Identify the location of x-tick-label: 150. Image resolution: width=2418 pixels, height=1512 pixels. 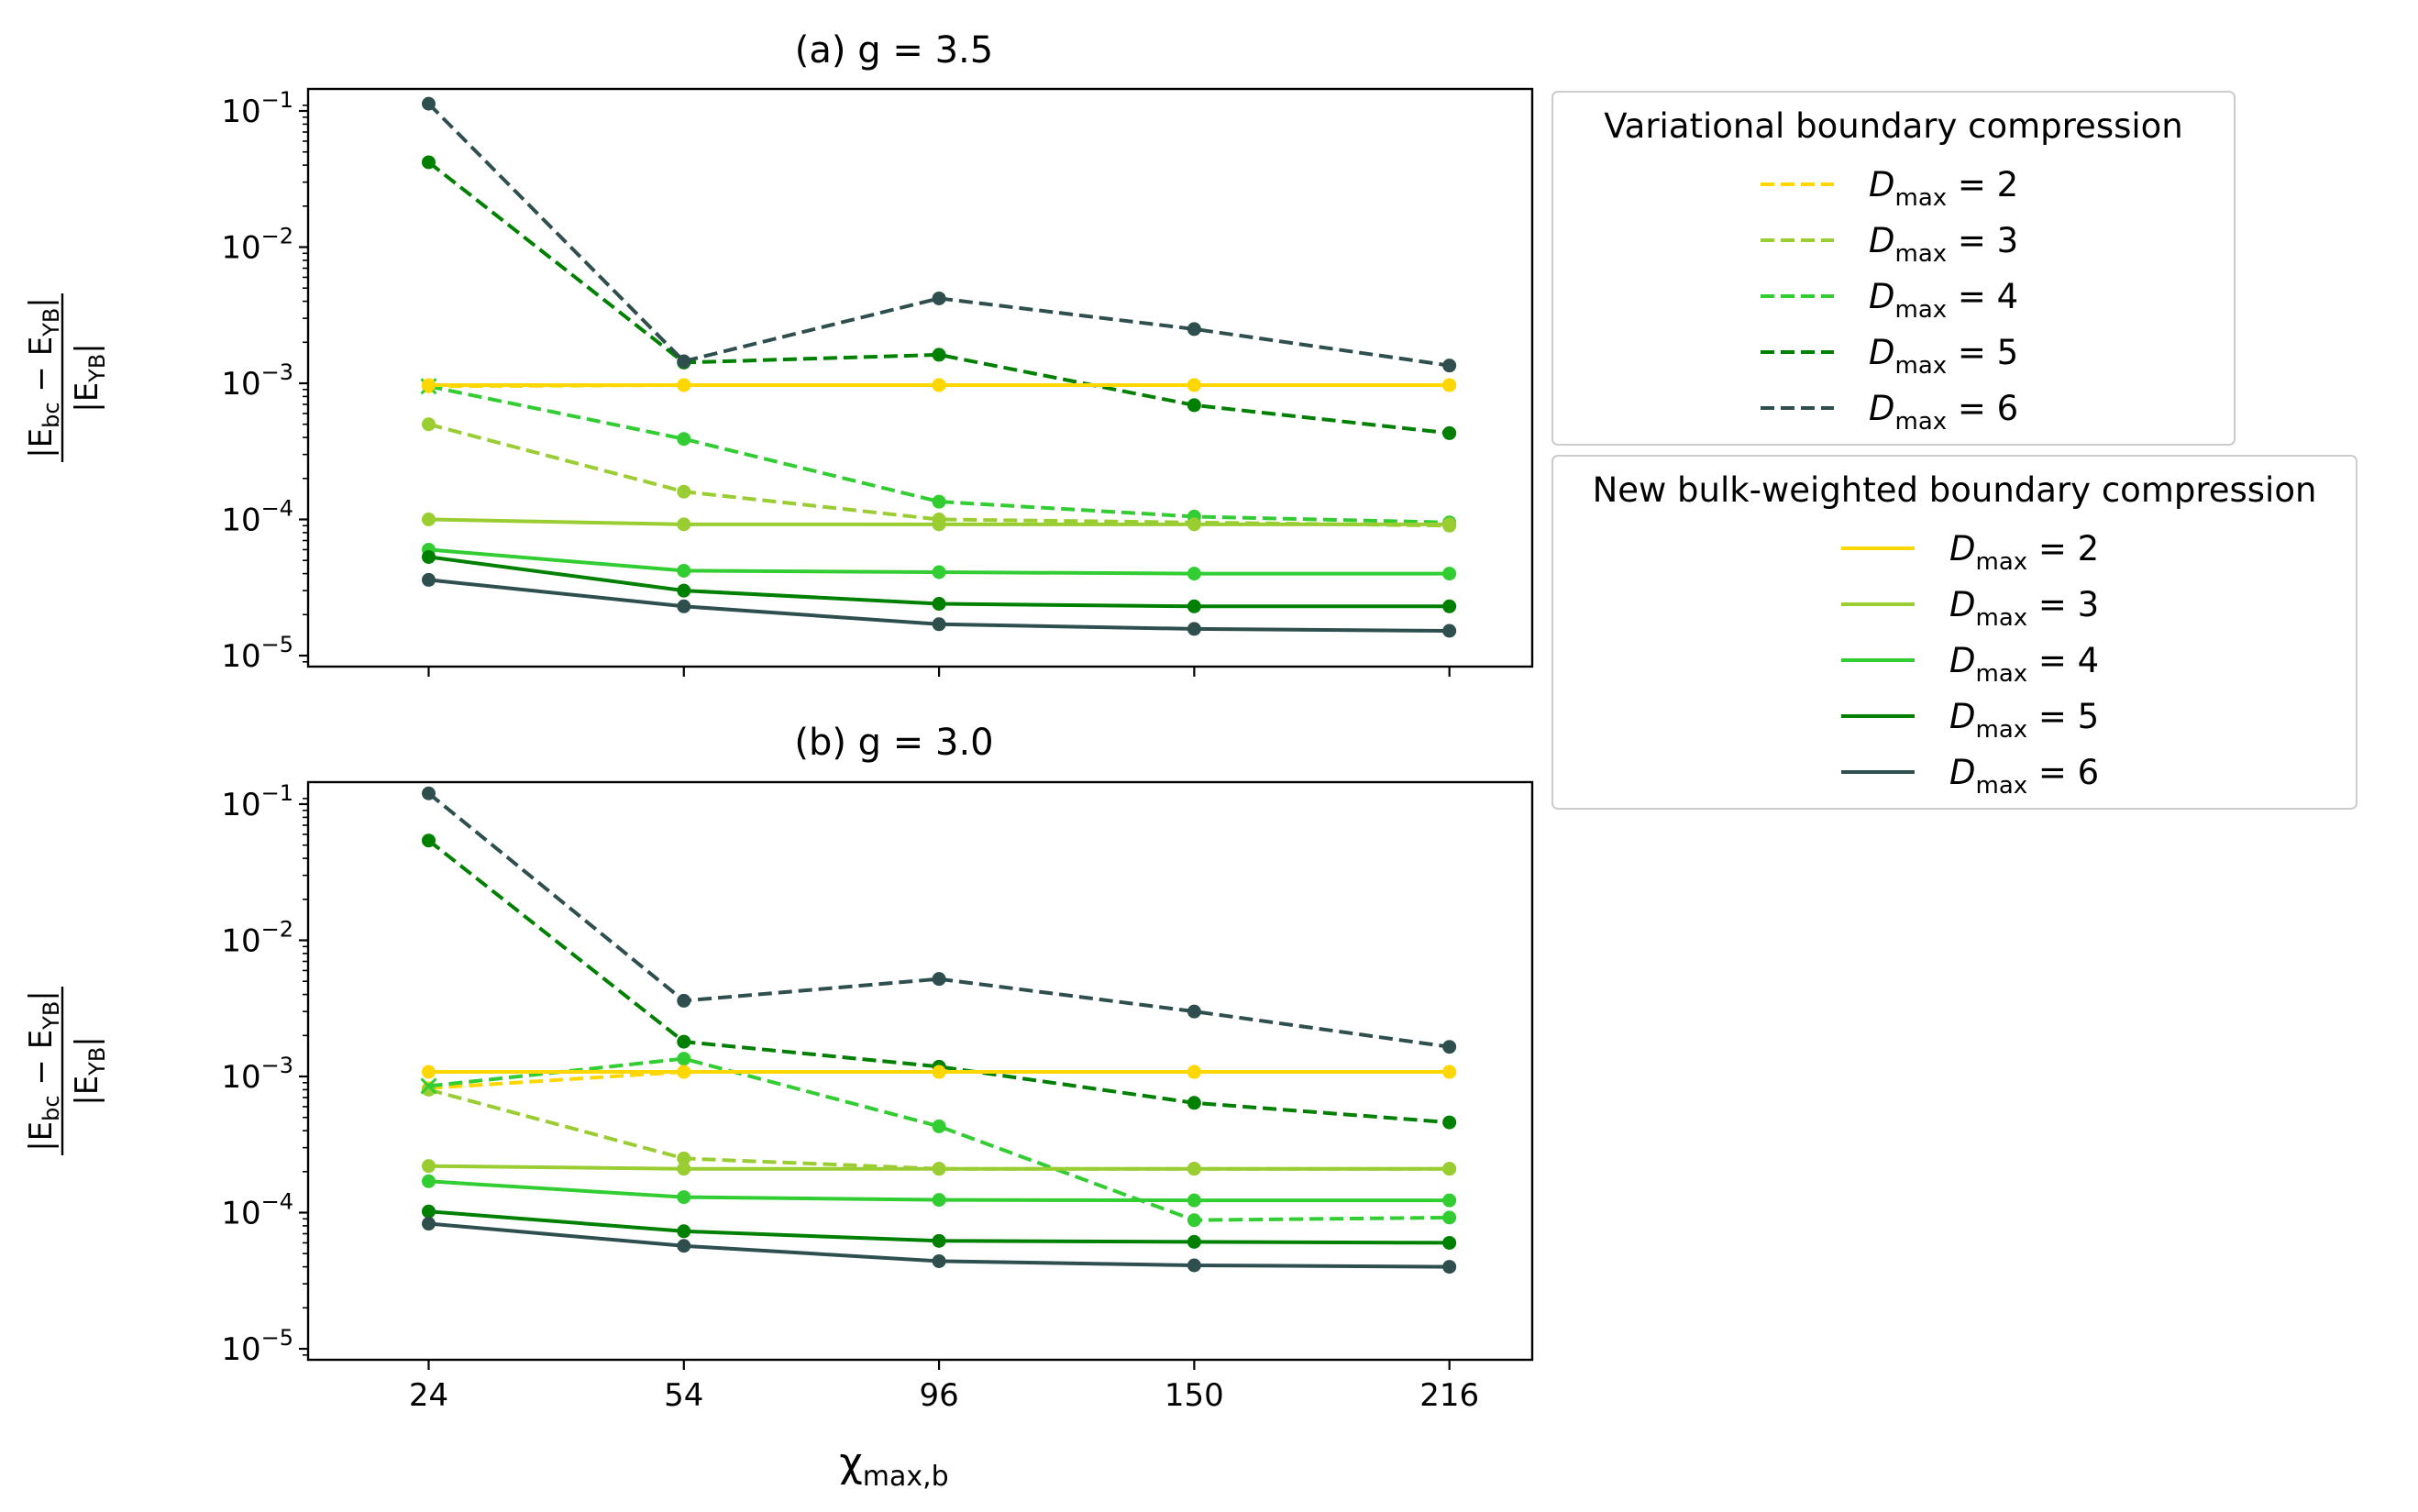
(1194, 1395).